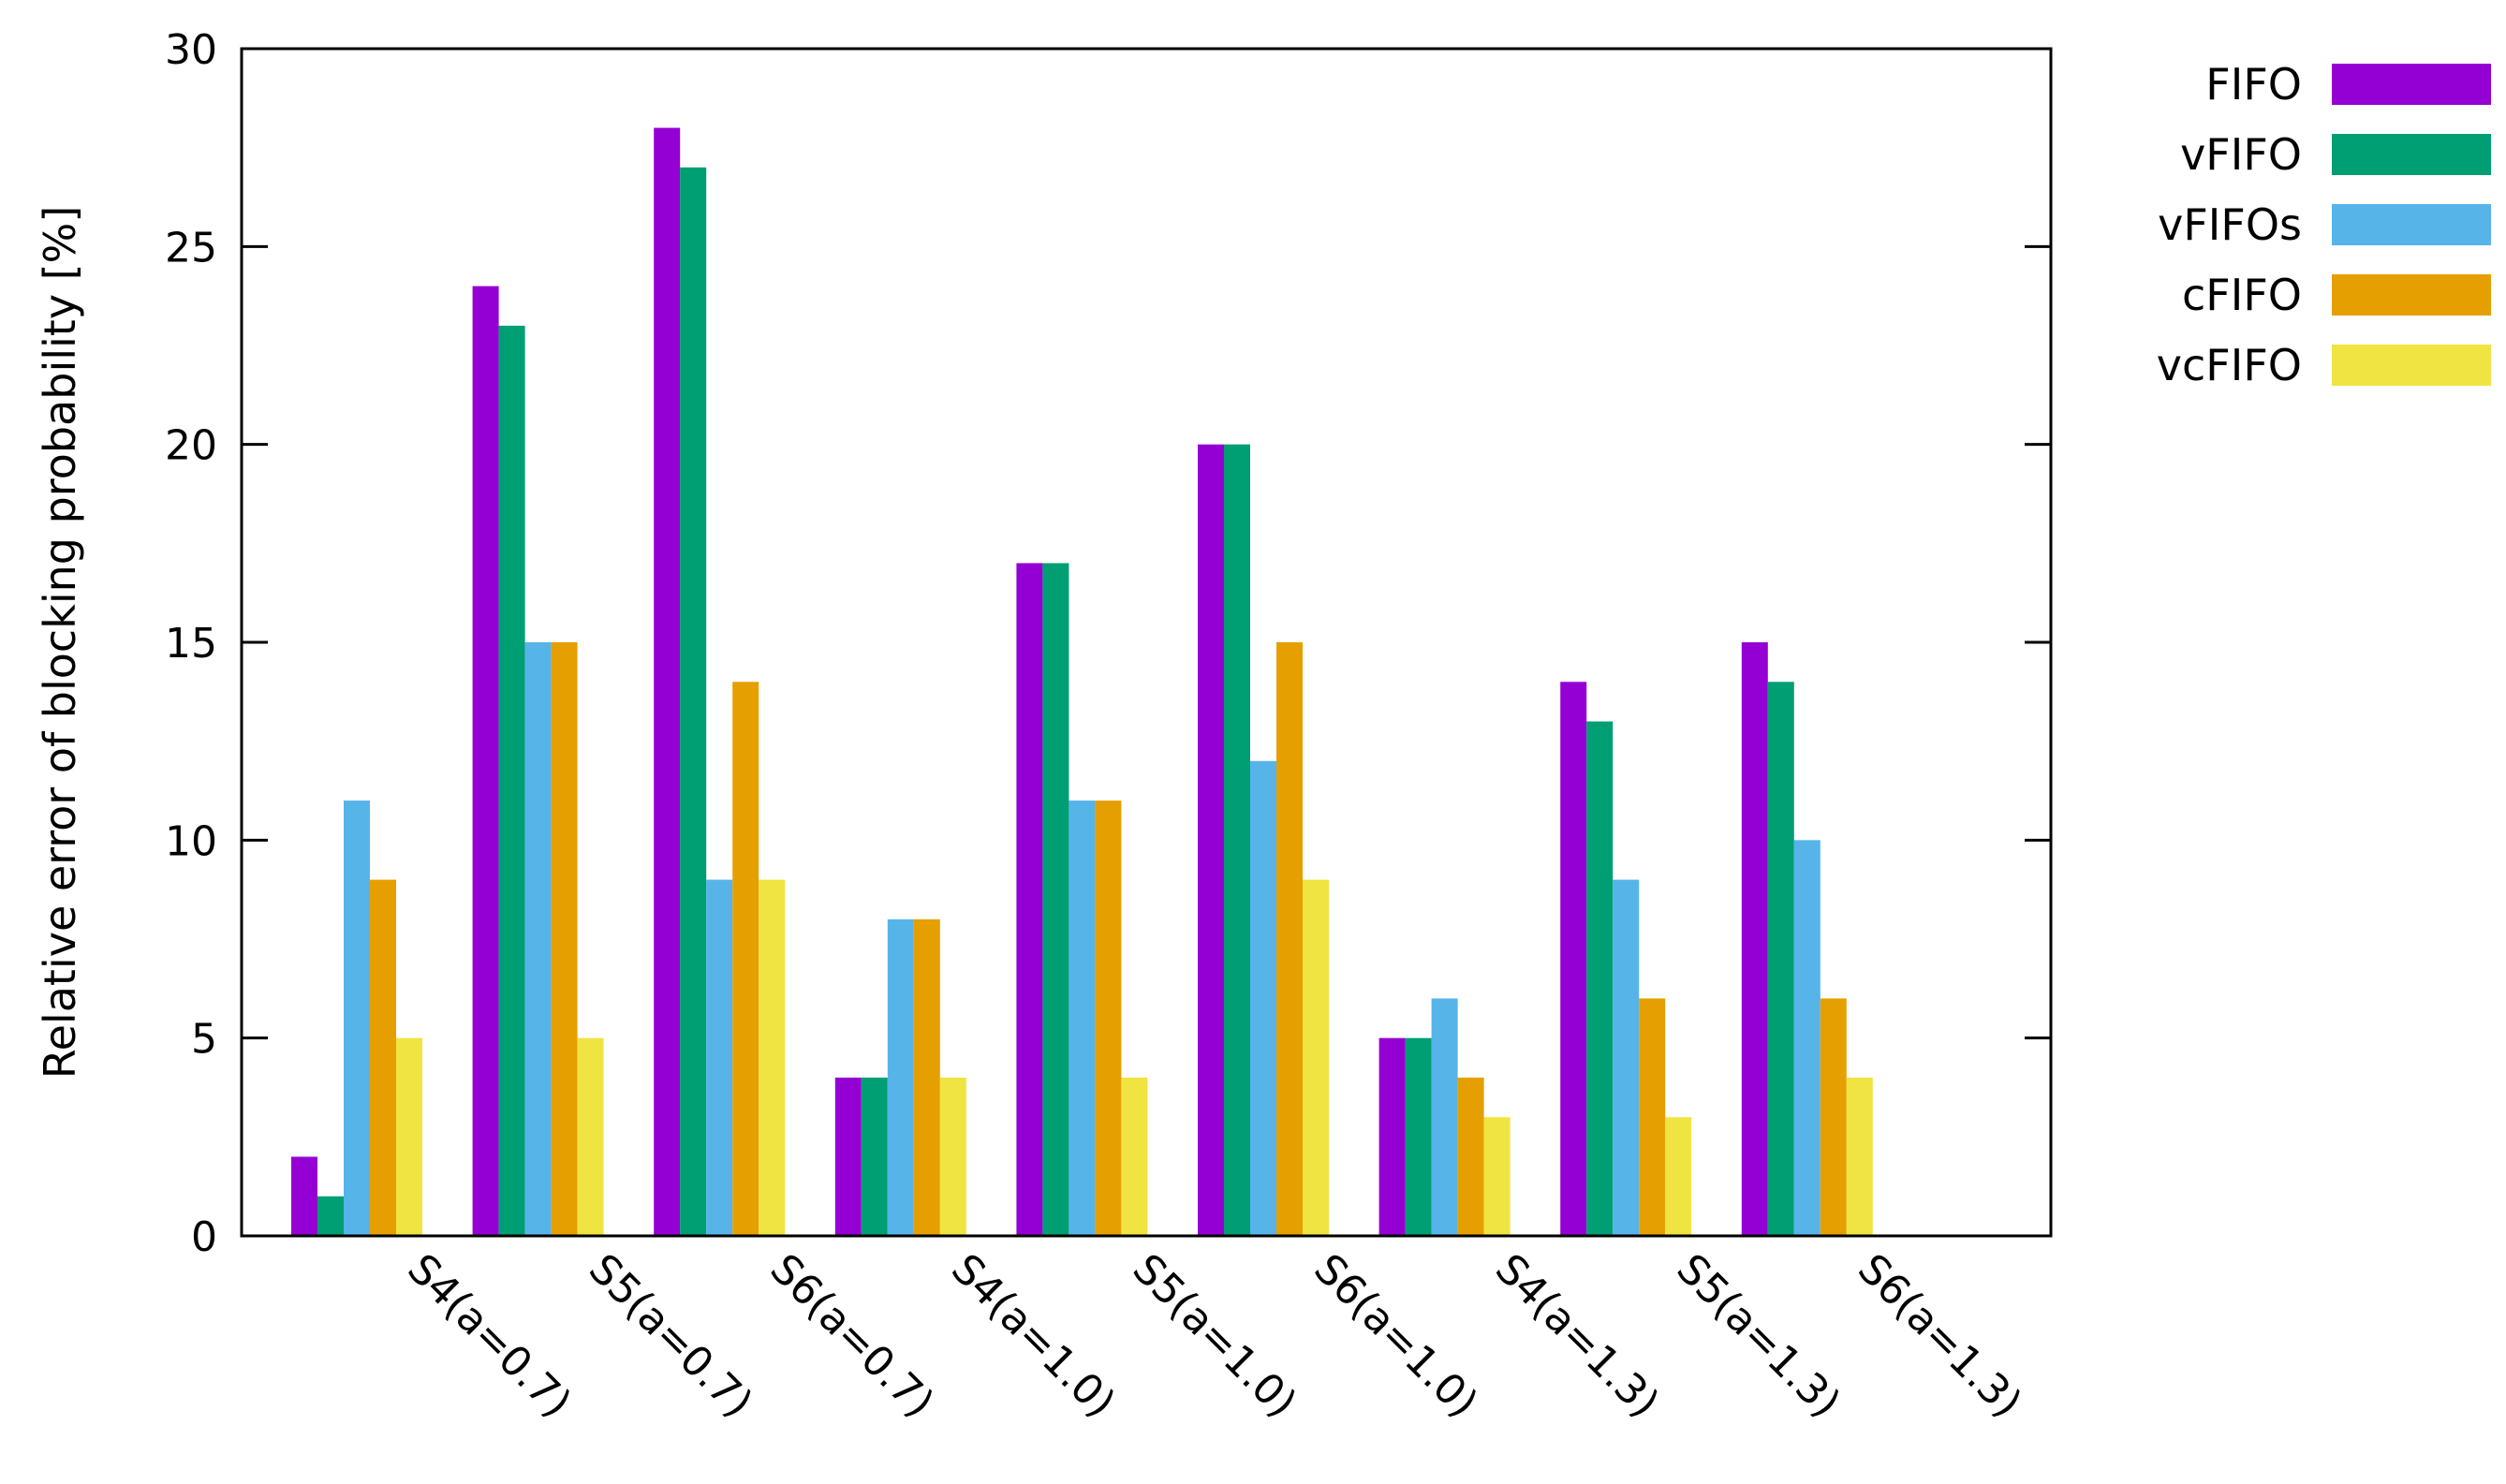  Describe the element at coordinates (2411, 84) in the screenshot. I see `legend-swatch-fifo` at that location.